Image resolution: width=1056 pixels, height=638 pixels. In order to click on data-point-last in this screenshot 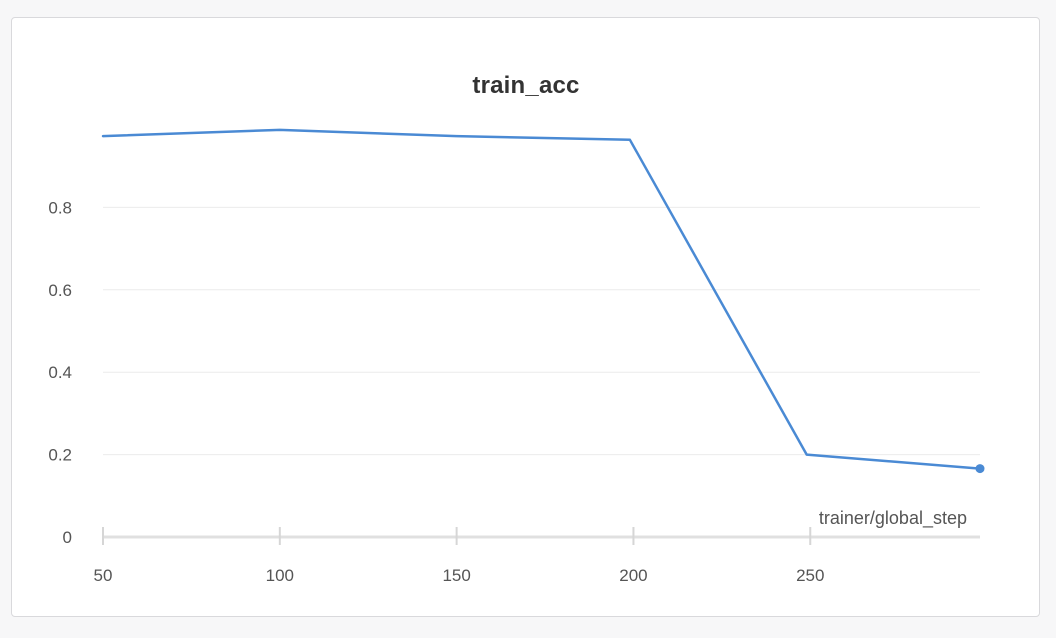, I will do `click(980, 469)`.